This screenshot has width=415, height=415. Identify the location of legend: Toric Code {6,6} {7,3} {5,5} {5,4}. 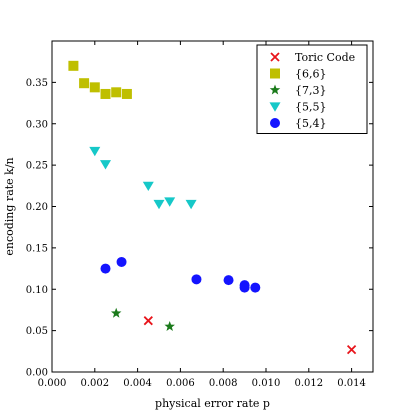
(312, 89).